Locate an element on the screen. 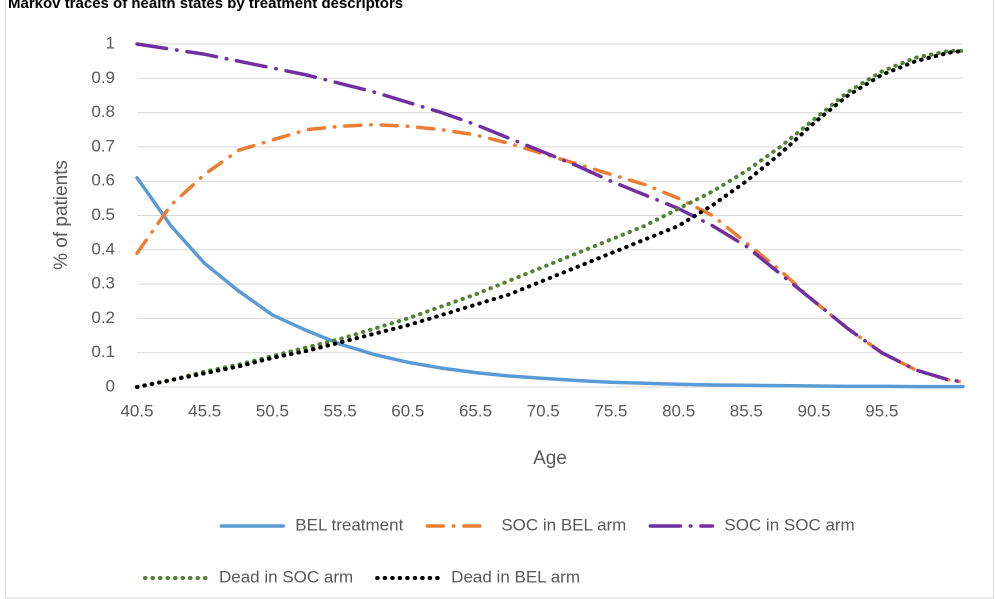  x-tick-label: 75.5 is located at coordinates (610, 410).